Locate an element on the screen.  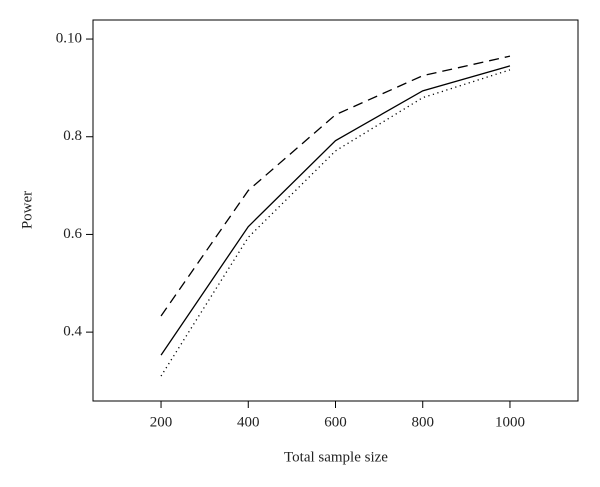
y-tick-label: 0.8 is located at coordinates (72, 136).